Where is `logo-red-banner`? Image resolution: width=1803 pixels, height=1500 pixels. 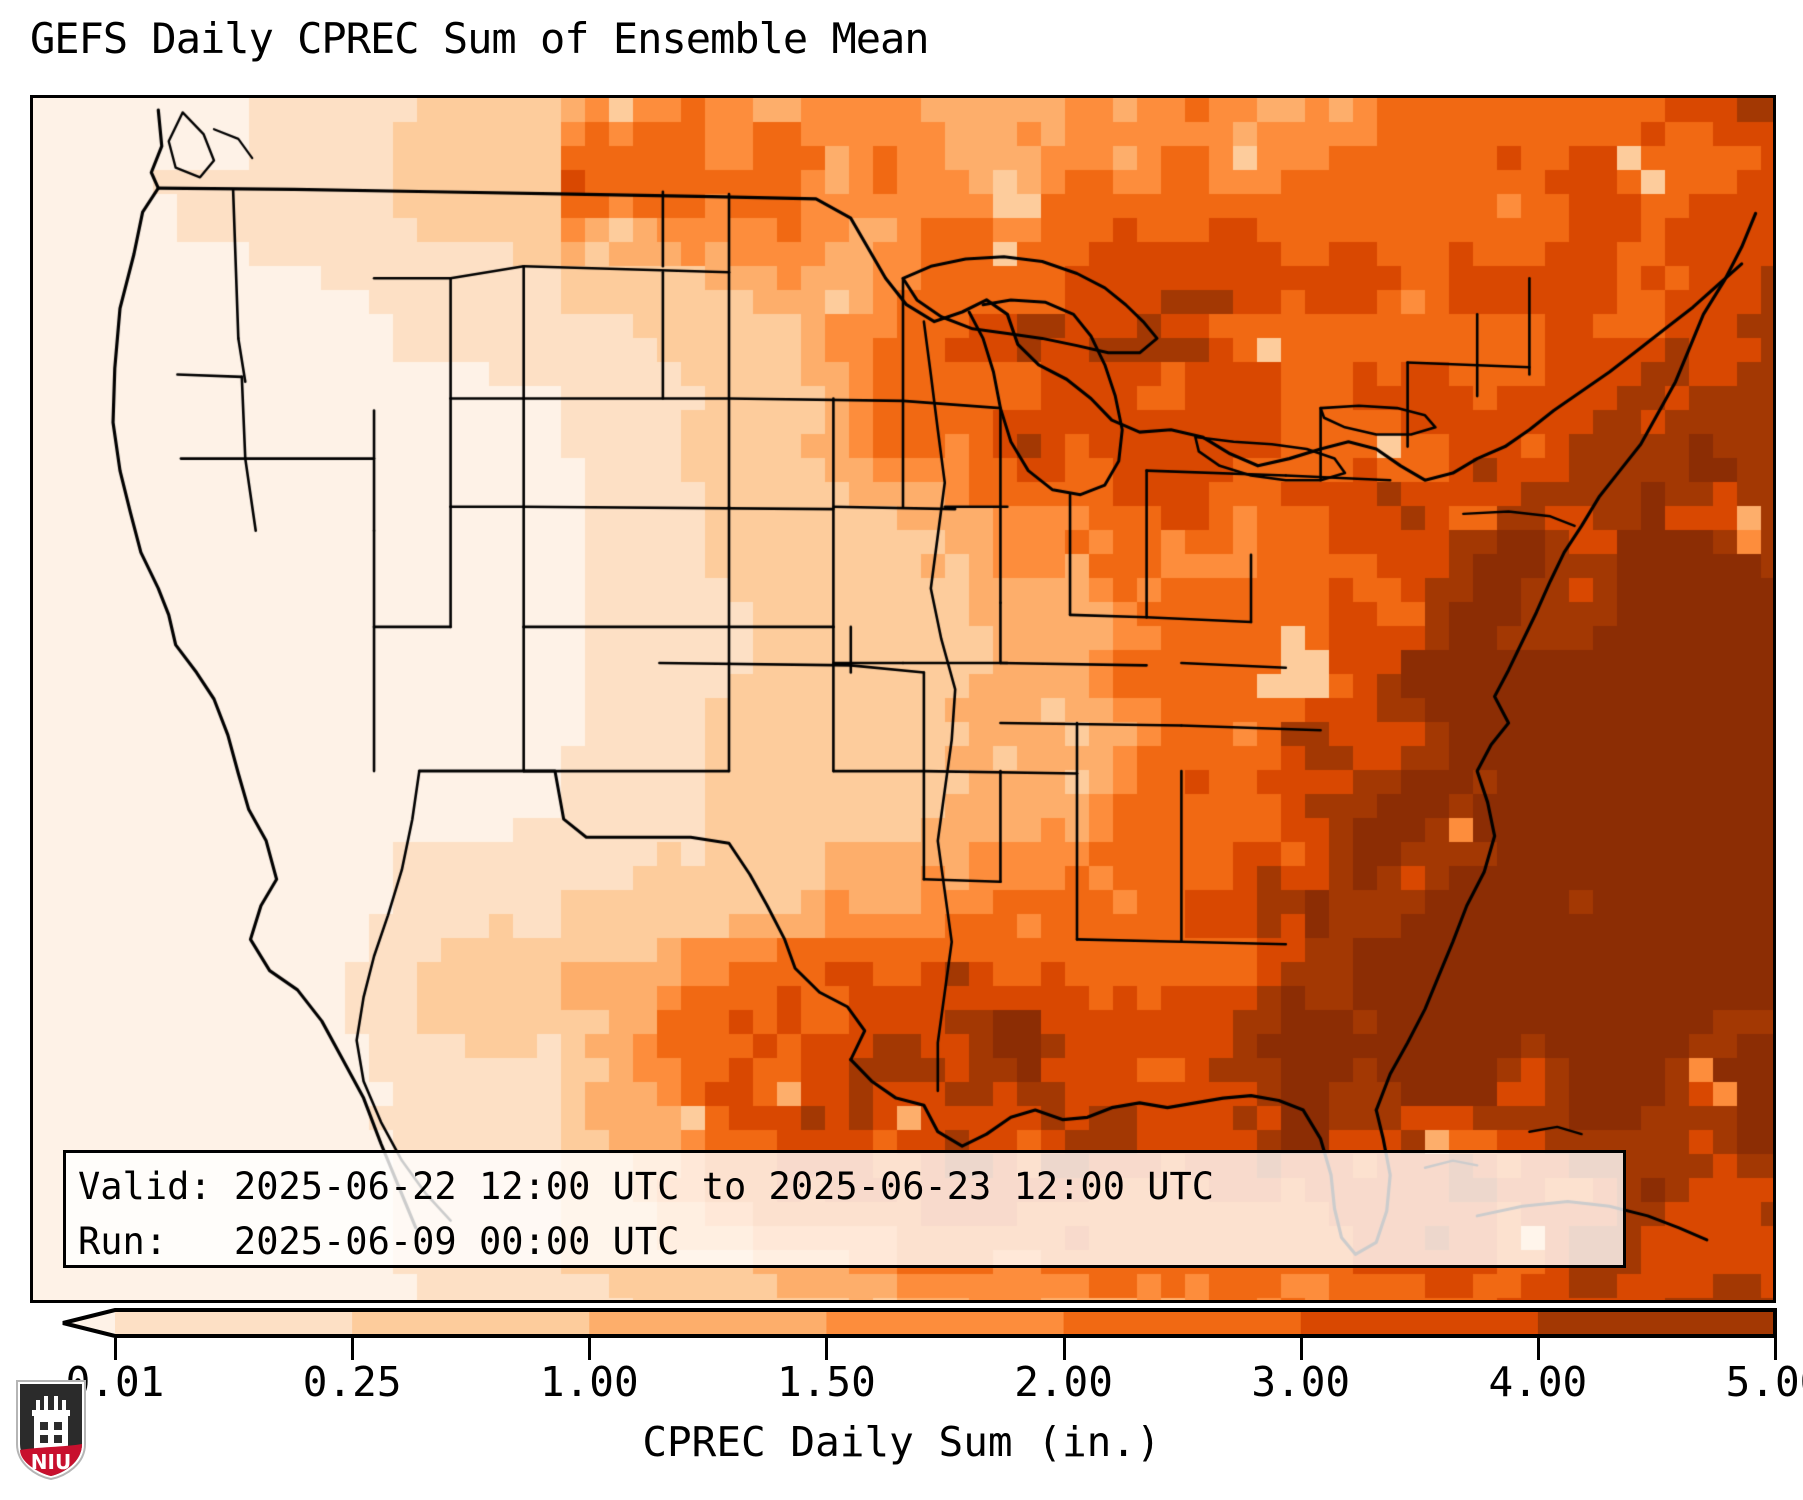 logo-red-banner is located at coordinates (51, 1460).